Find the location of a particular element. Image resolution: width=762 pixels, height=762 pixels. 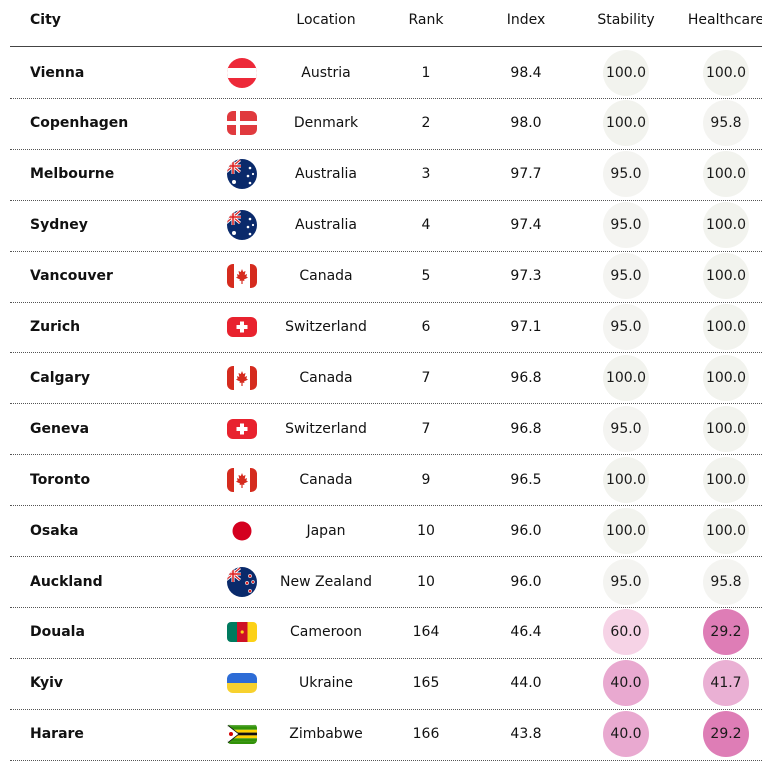

rank-value: 166 is located at coordinates (426, 734).